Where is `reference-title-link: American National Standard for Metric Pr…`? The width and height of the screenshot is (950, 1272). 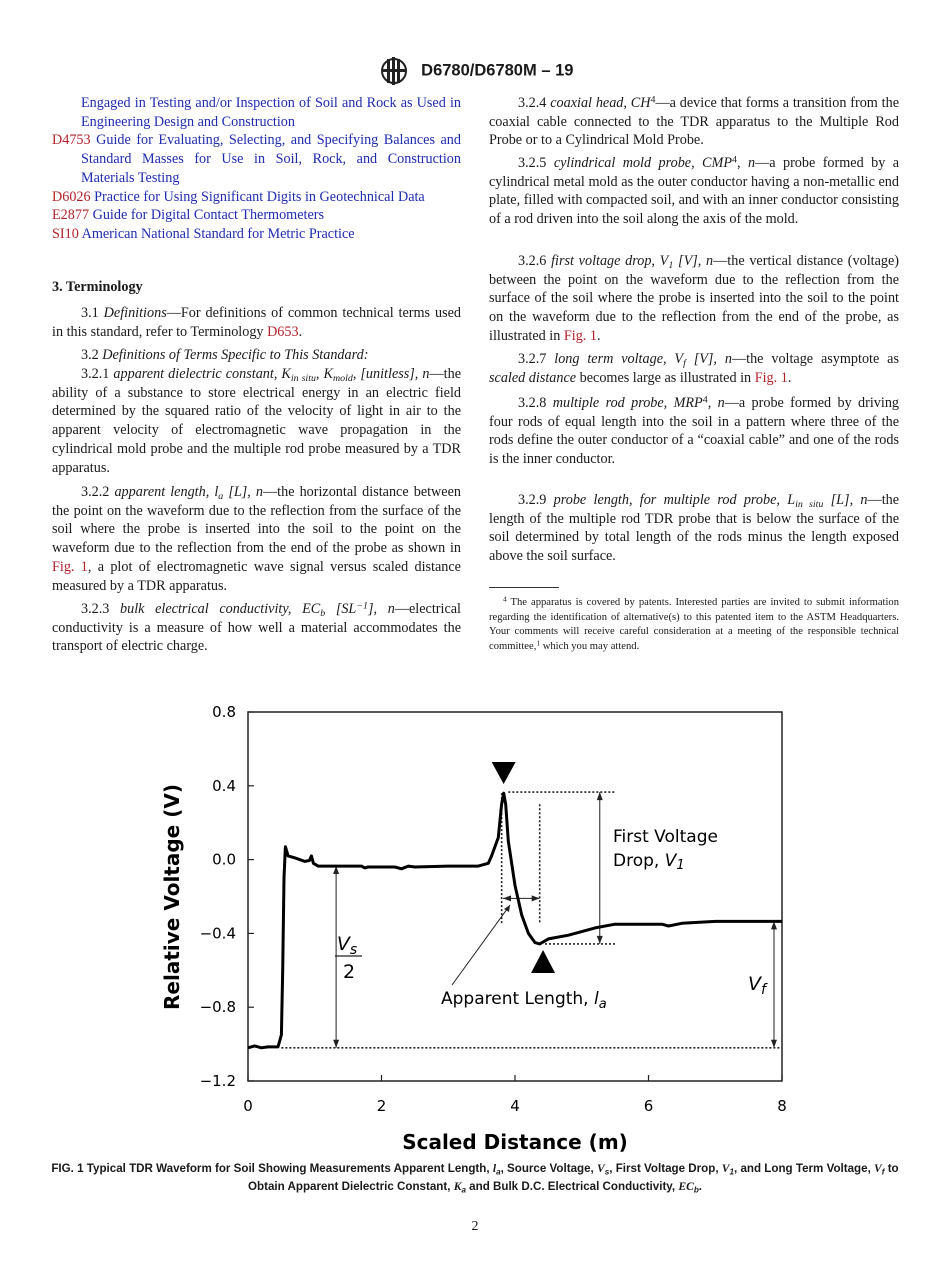 reference-title-link: American National Standard for Metric Pr… is located at coordinates (216, 233).